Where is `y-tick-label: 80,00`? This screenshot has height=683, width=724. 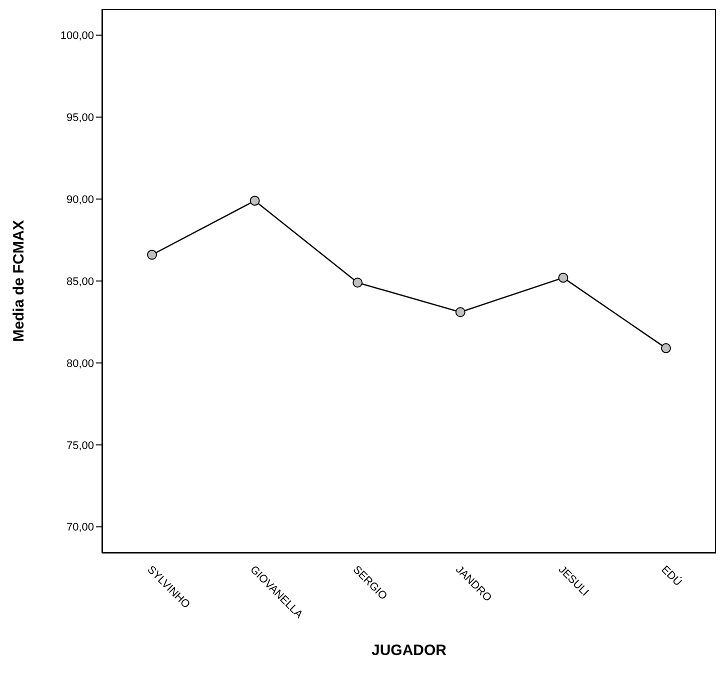 y-tick-label: 80,00 is located at coordinates (80, 364).